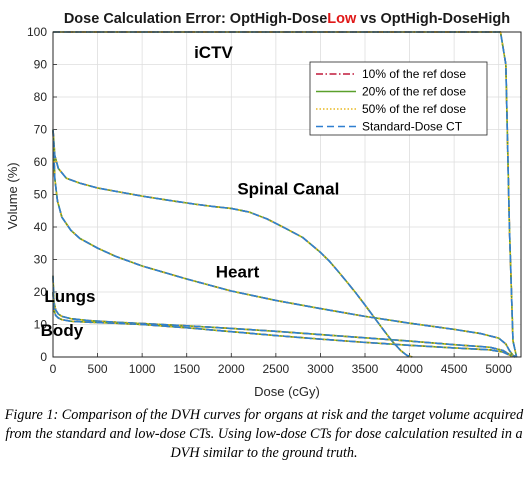 Image resolution: width=528 pixels, height=486 pixels. Describe the element at coordinates (238, 271) in the screenshot. I see `annotation-label: Heart` at that location.